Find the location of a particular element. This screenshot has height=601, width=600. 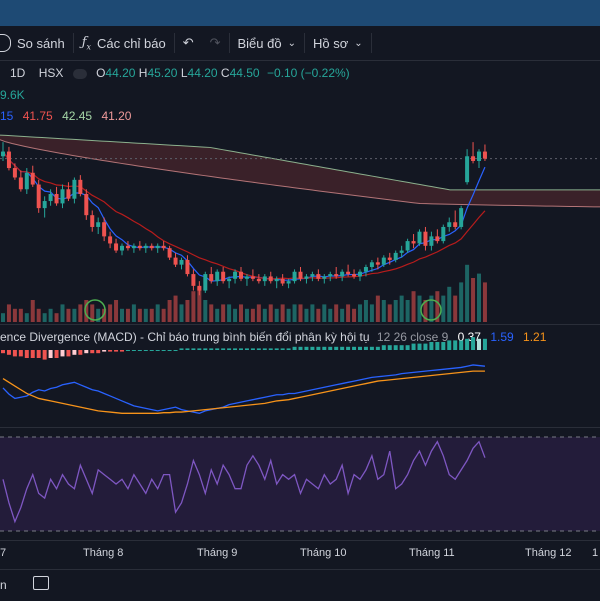

indicators-button: ƒx Các chỉ báo is located at coordinates (124, 43).